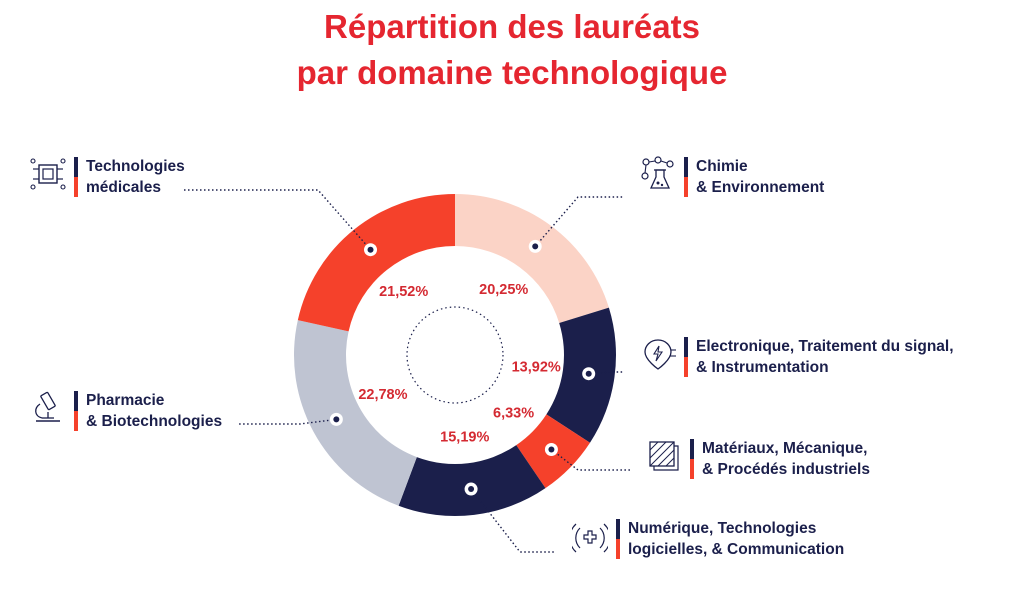 The width and height of the screenshot is (1024, 601). I want to click on chart-title-line2: par domaine technologique, so click(512, 72).